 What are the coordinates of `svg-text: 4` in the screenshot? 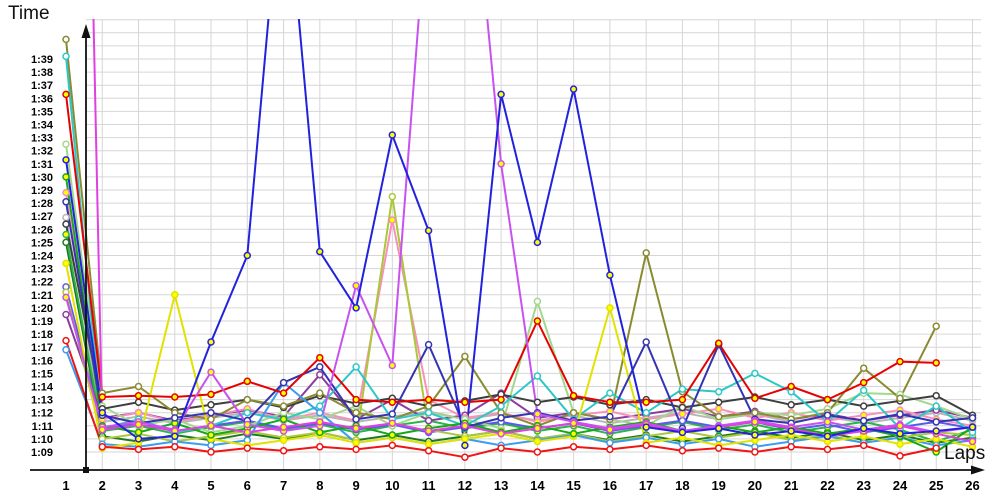 It's located at (175, 485).